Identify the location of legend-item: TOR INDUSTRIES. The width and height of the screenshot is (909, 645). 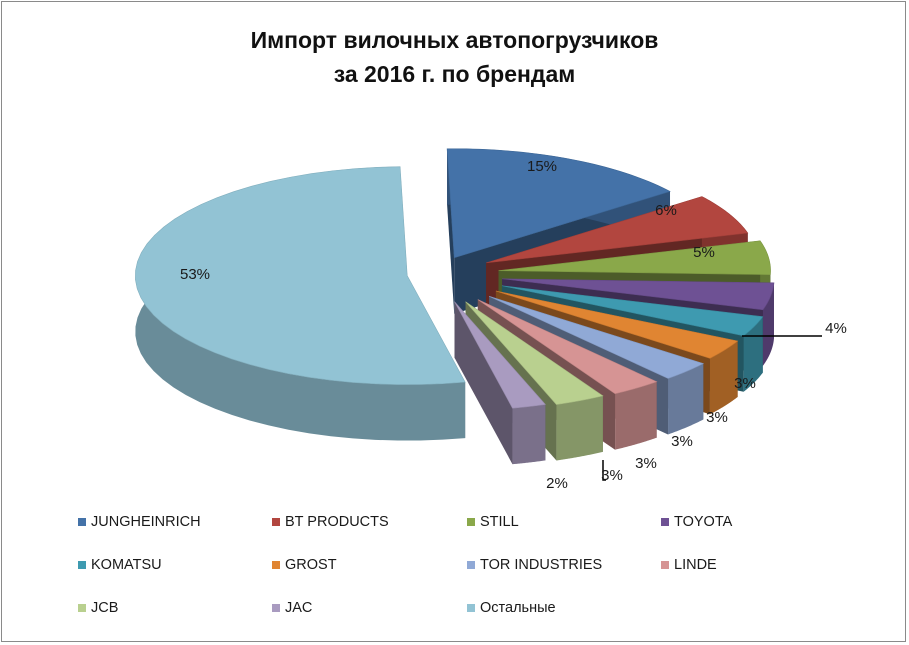
(534, 565).